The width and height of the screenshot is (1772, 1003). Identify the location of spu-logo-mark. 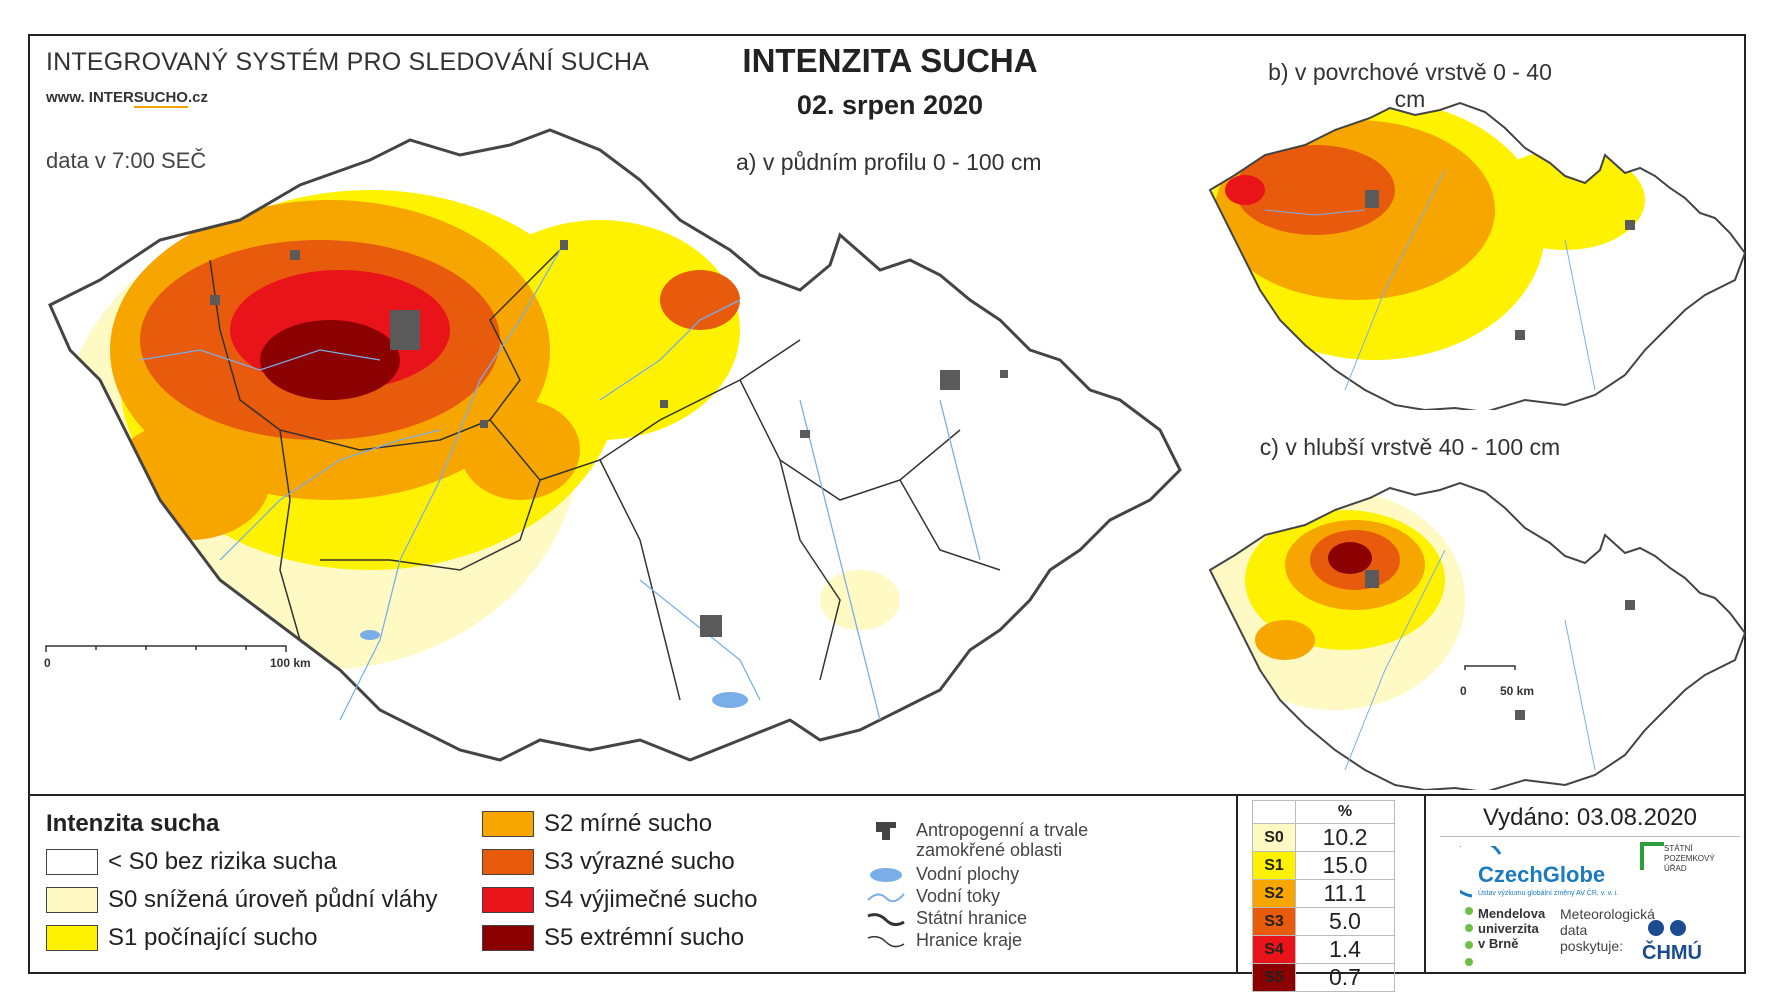
(1652, 856).